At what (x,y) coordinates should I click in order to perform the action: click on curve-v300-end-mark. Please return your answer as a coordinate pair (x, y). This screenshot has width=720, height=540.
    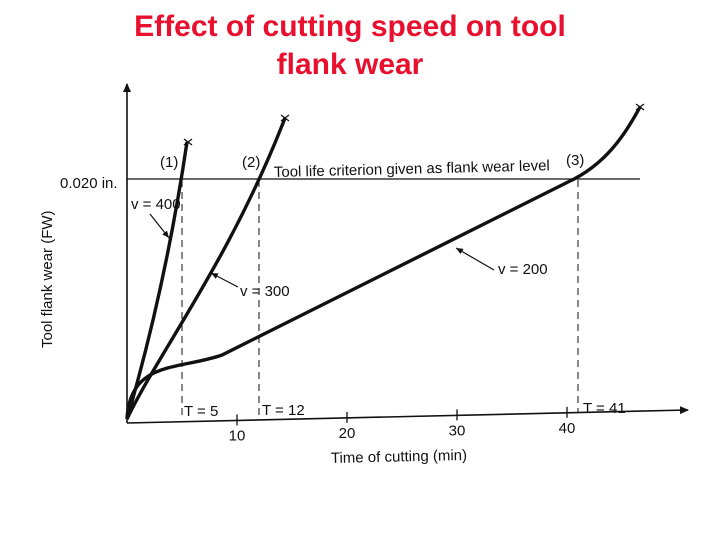
    Looking at the image, I should click on (285, 118).